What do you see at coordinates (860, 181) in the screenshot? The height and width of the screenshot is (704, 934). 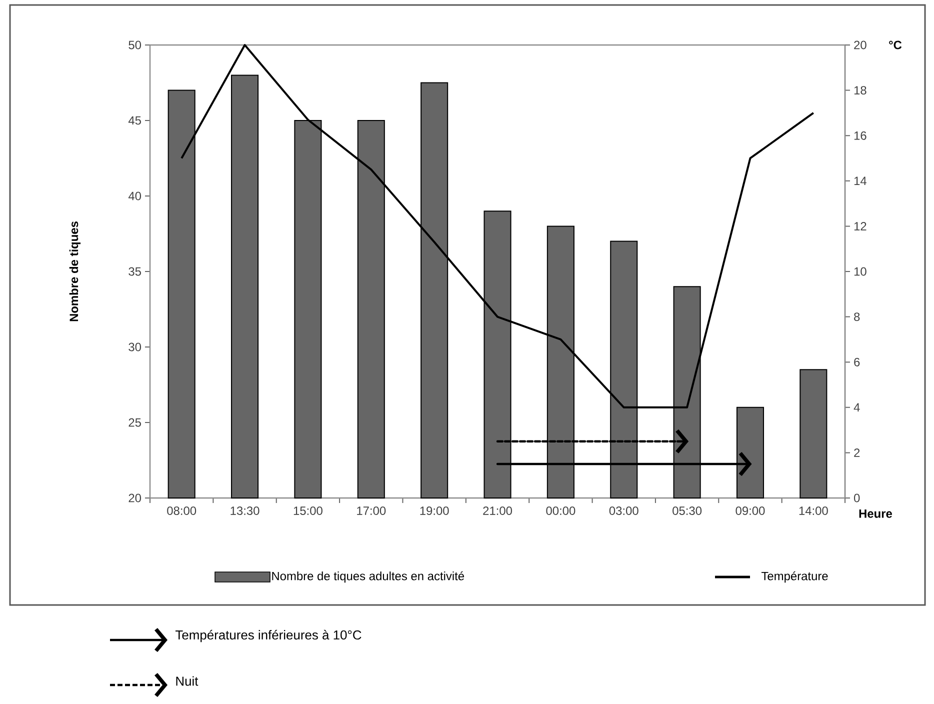 I see `y2-tick-label: 14` at bounding box center [860, 181].